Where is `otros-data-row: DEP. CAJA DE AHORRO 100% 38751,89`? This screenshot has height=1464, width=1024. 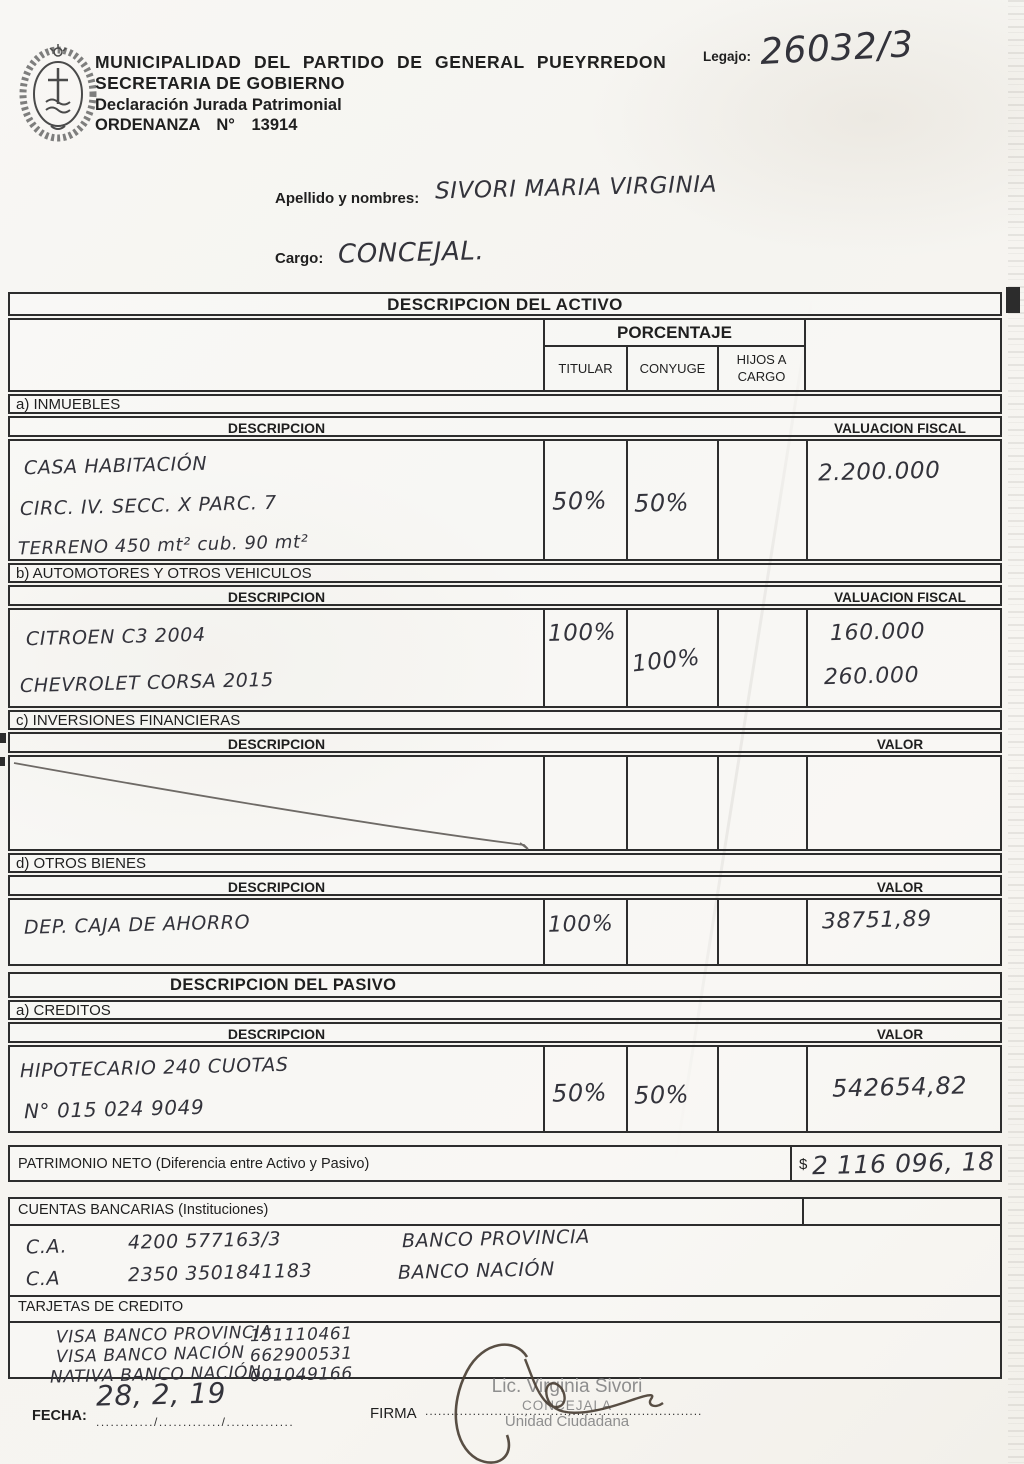
otros-data-row: DEP. CAJA DE AHORRO 100% 38751,89 is located at coordinates (505, 932).